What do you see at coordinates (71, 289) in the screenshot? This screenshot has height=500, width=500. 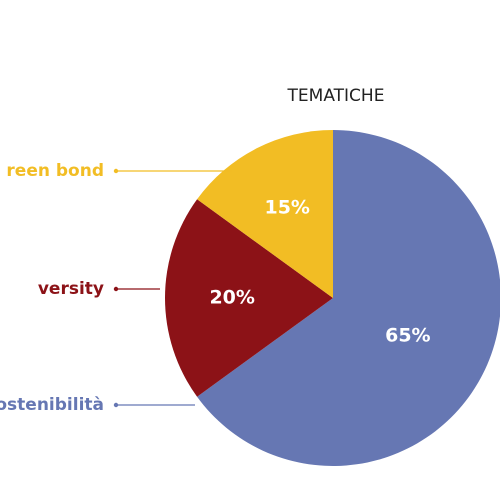 I see `category-label: versity` at bounding box center [71, 289].